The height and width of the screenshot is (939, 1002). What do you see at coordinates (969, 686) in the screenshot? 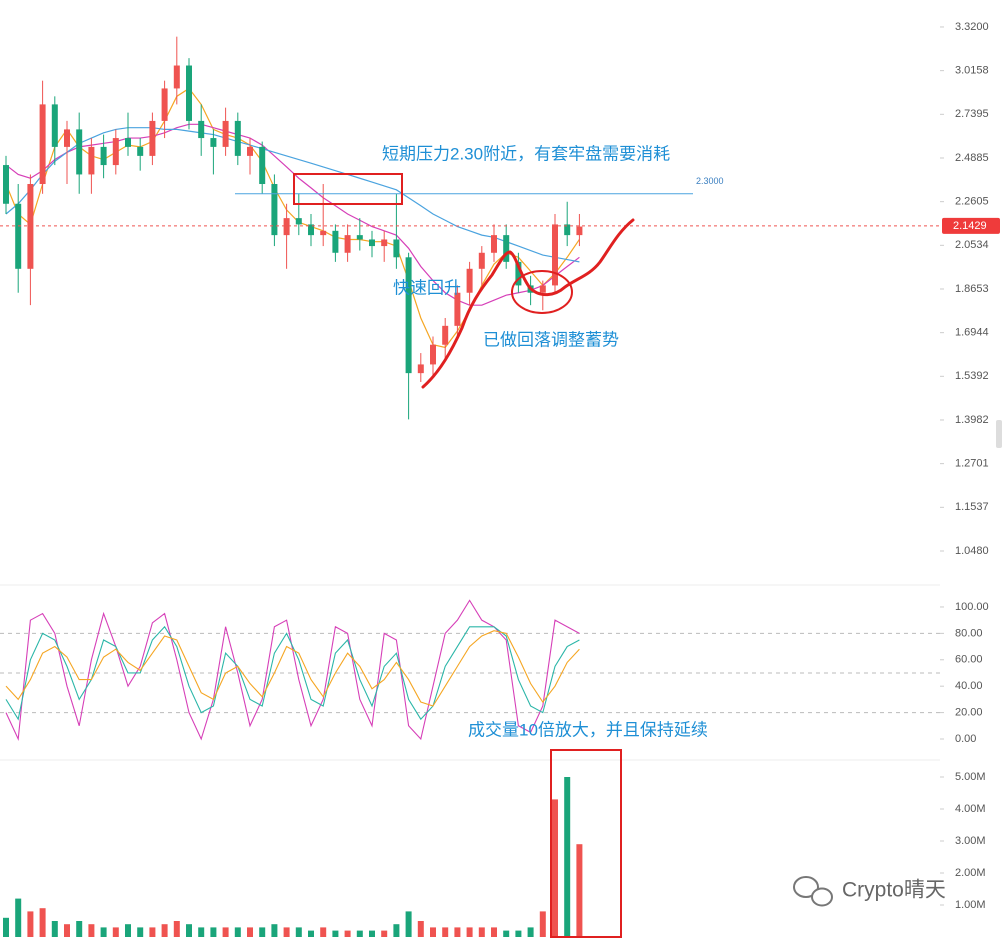
I see `y-tick-label: 40.00` at bounding box center [969, 686].